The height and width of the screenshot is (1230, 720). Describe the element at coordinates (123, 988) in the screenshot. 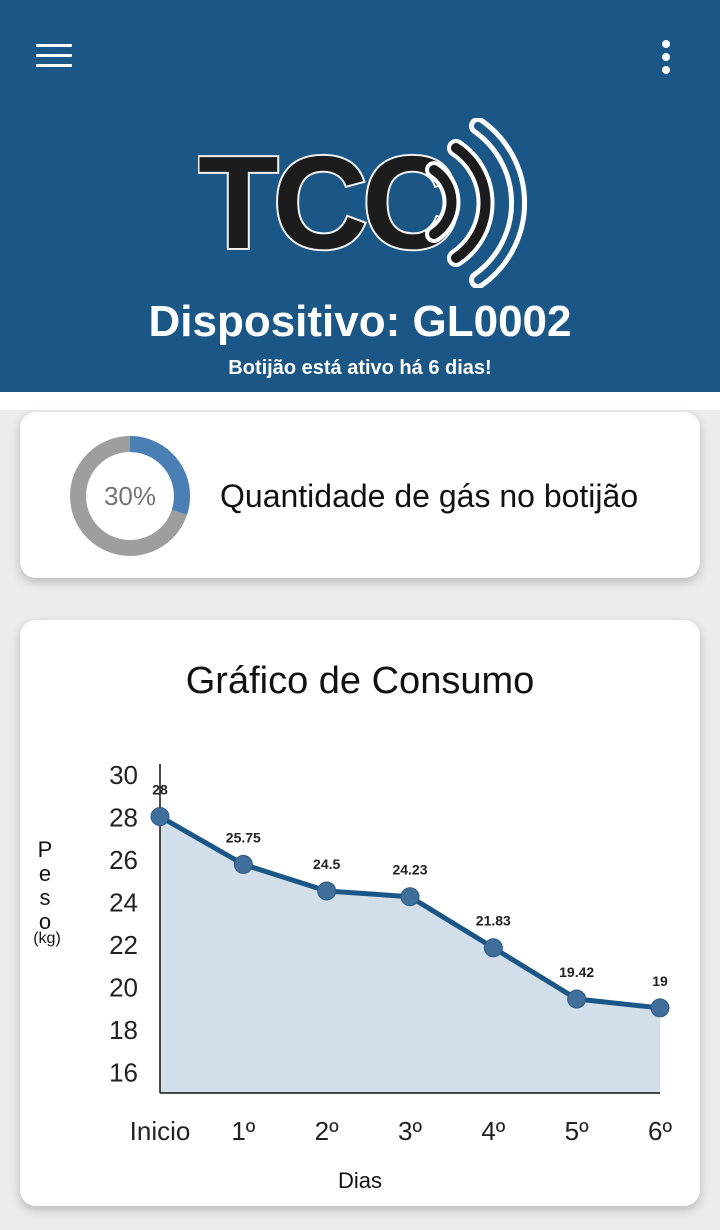

I see `y-tick-label: 20` at that location.